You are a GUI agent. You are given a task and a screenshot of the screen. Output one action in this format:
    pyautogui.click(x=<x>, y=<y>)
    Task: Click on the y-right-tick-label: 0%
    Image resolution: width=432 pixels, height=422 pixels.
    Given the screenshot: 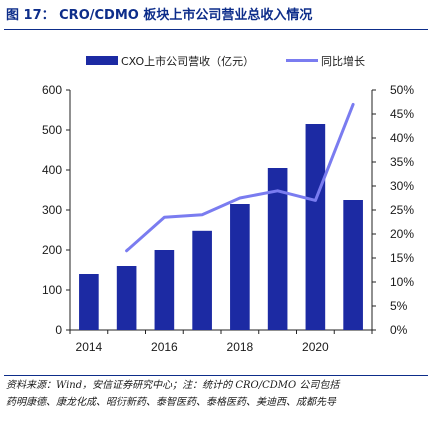 What is the action you would take?
    pyautogui.click(x=399, y=330)
    